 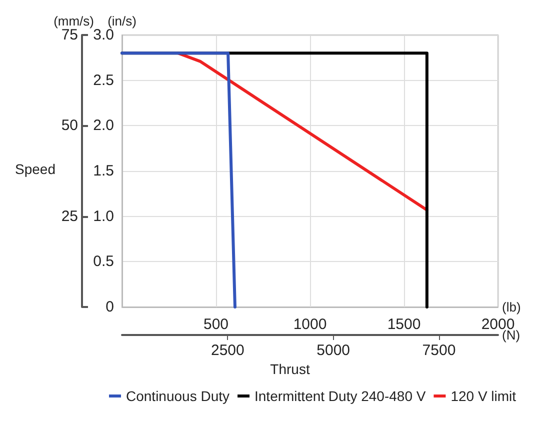 I want to click on y2-tick-label: 75, so click(x=69, y=35).